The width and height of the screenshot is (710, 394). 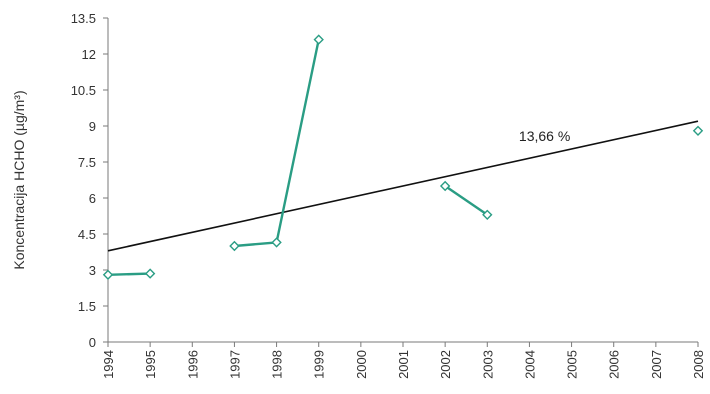 I want to click on y-ticks: 0 1.5 3 4.5 6 7.5 9 10.5 12 13.5, so click(x=89, y=180).